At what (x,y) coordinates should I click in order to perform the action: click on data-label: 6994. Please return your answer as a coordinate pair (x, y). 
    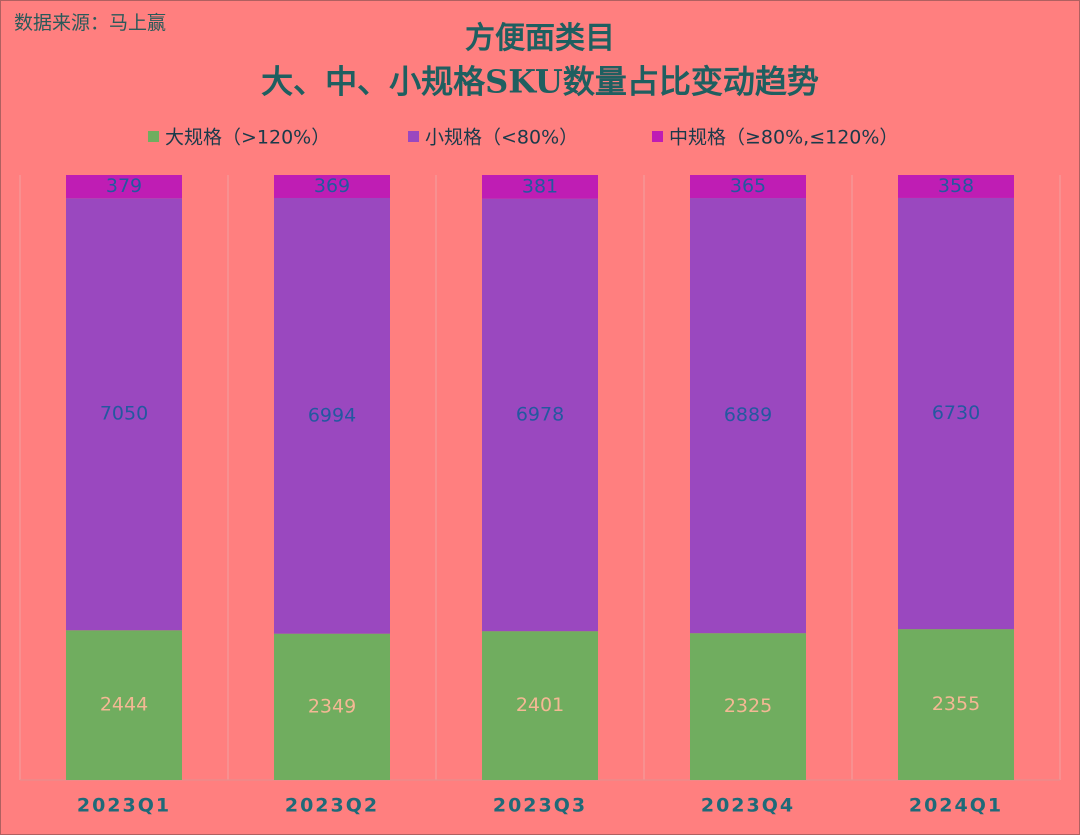
    Looking at the image, I should click on (332, 415).